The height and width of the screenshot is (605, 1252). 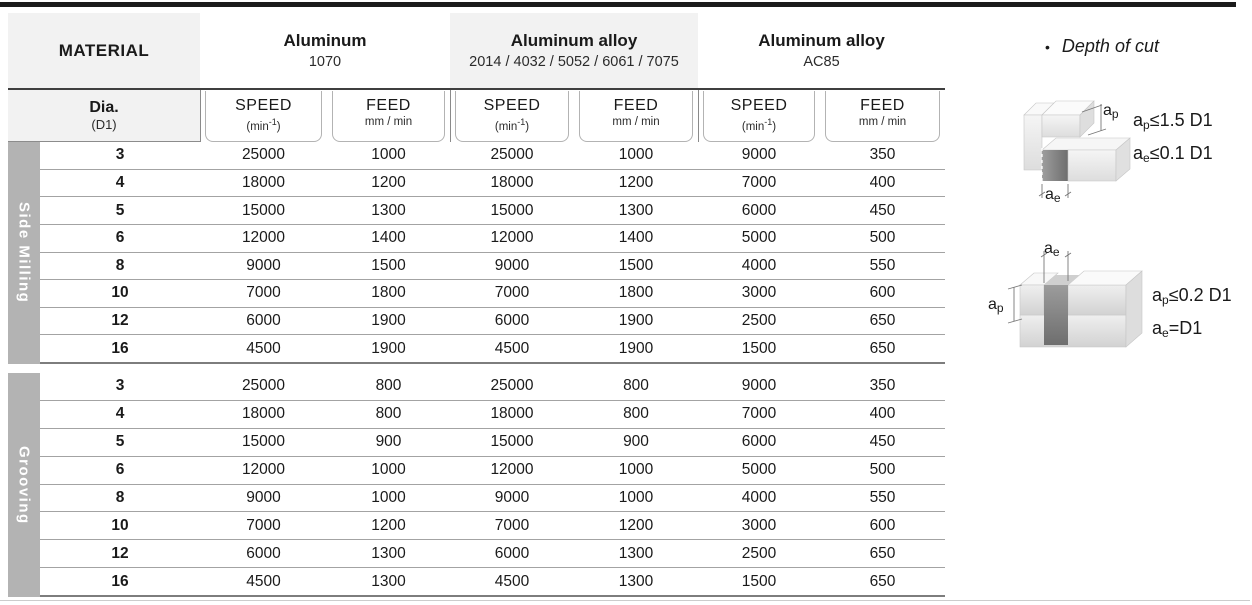 I want to click on feed-value-alloy: 900, so click(x=636, y=442).